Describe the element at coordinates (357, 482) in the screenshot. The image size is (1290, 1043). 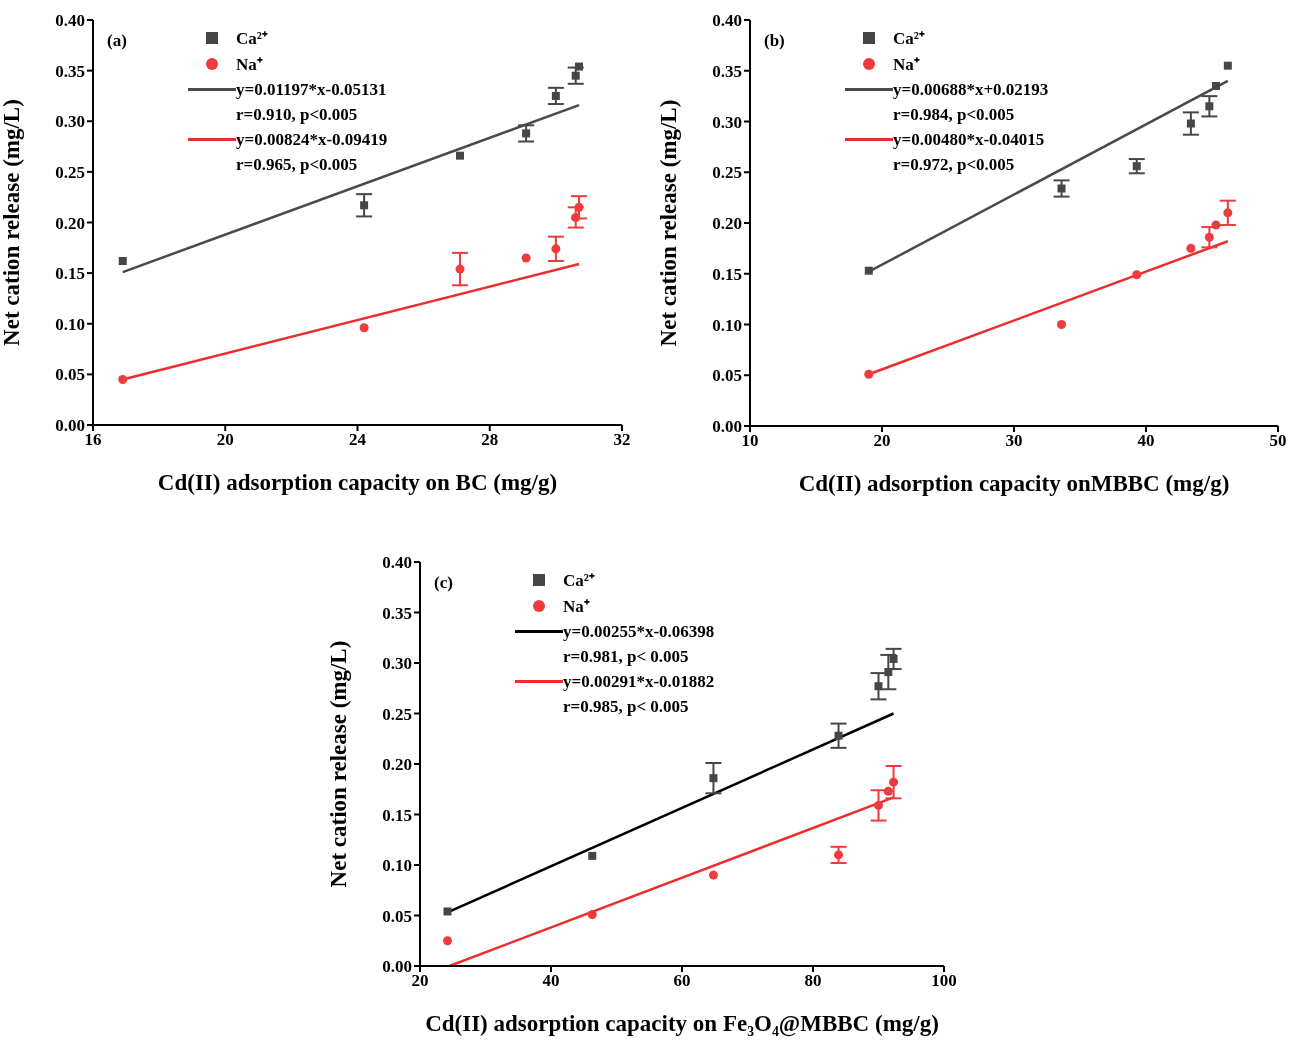
I see `x-axis-title: Cd(II) adsorption capacity on BC (mg/g)` at that location.